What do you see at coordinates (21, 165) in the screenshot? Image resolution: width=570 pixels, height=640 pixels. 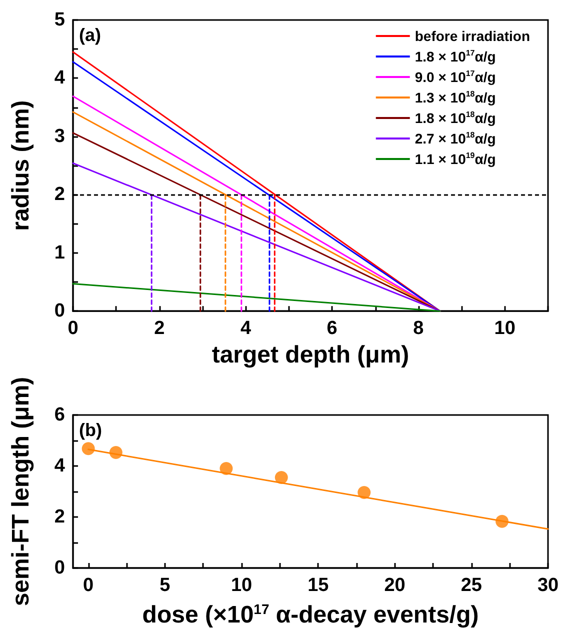 I see `y-axis-title: radius (nm)` at bounding box center [21, 165].